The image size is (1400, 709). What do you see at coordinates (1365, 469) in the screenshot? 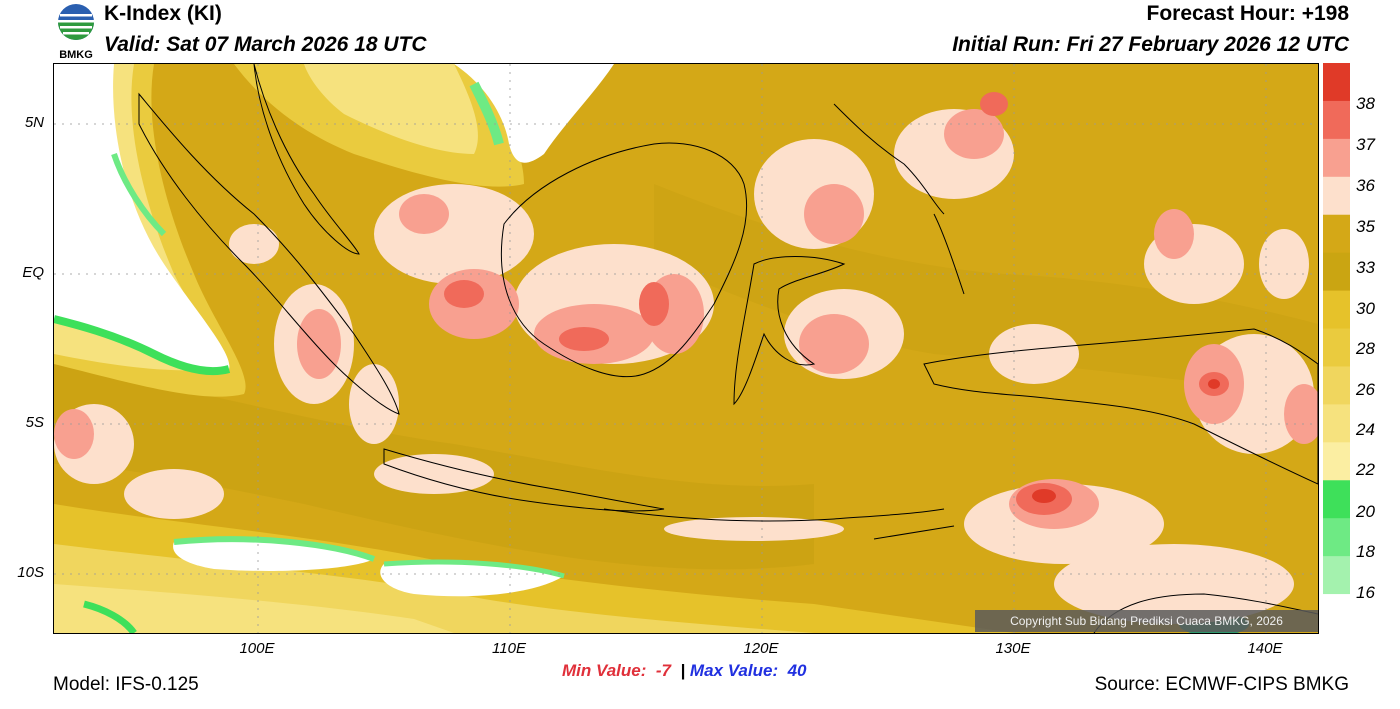
I see `colorbar-label: 22` at bounding box center [1365, 469].